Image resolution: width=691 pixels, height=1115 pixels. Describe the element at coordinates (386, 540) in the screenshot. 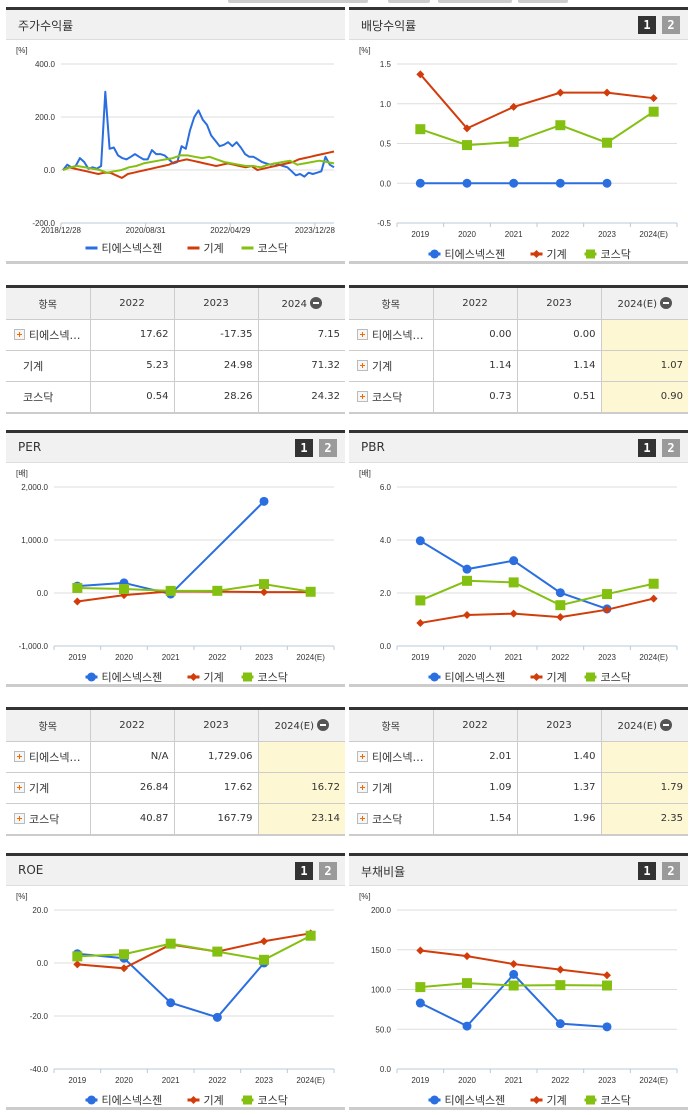

I see `svg-text: 4.0` at that location.